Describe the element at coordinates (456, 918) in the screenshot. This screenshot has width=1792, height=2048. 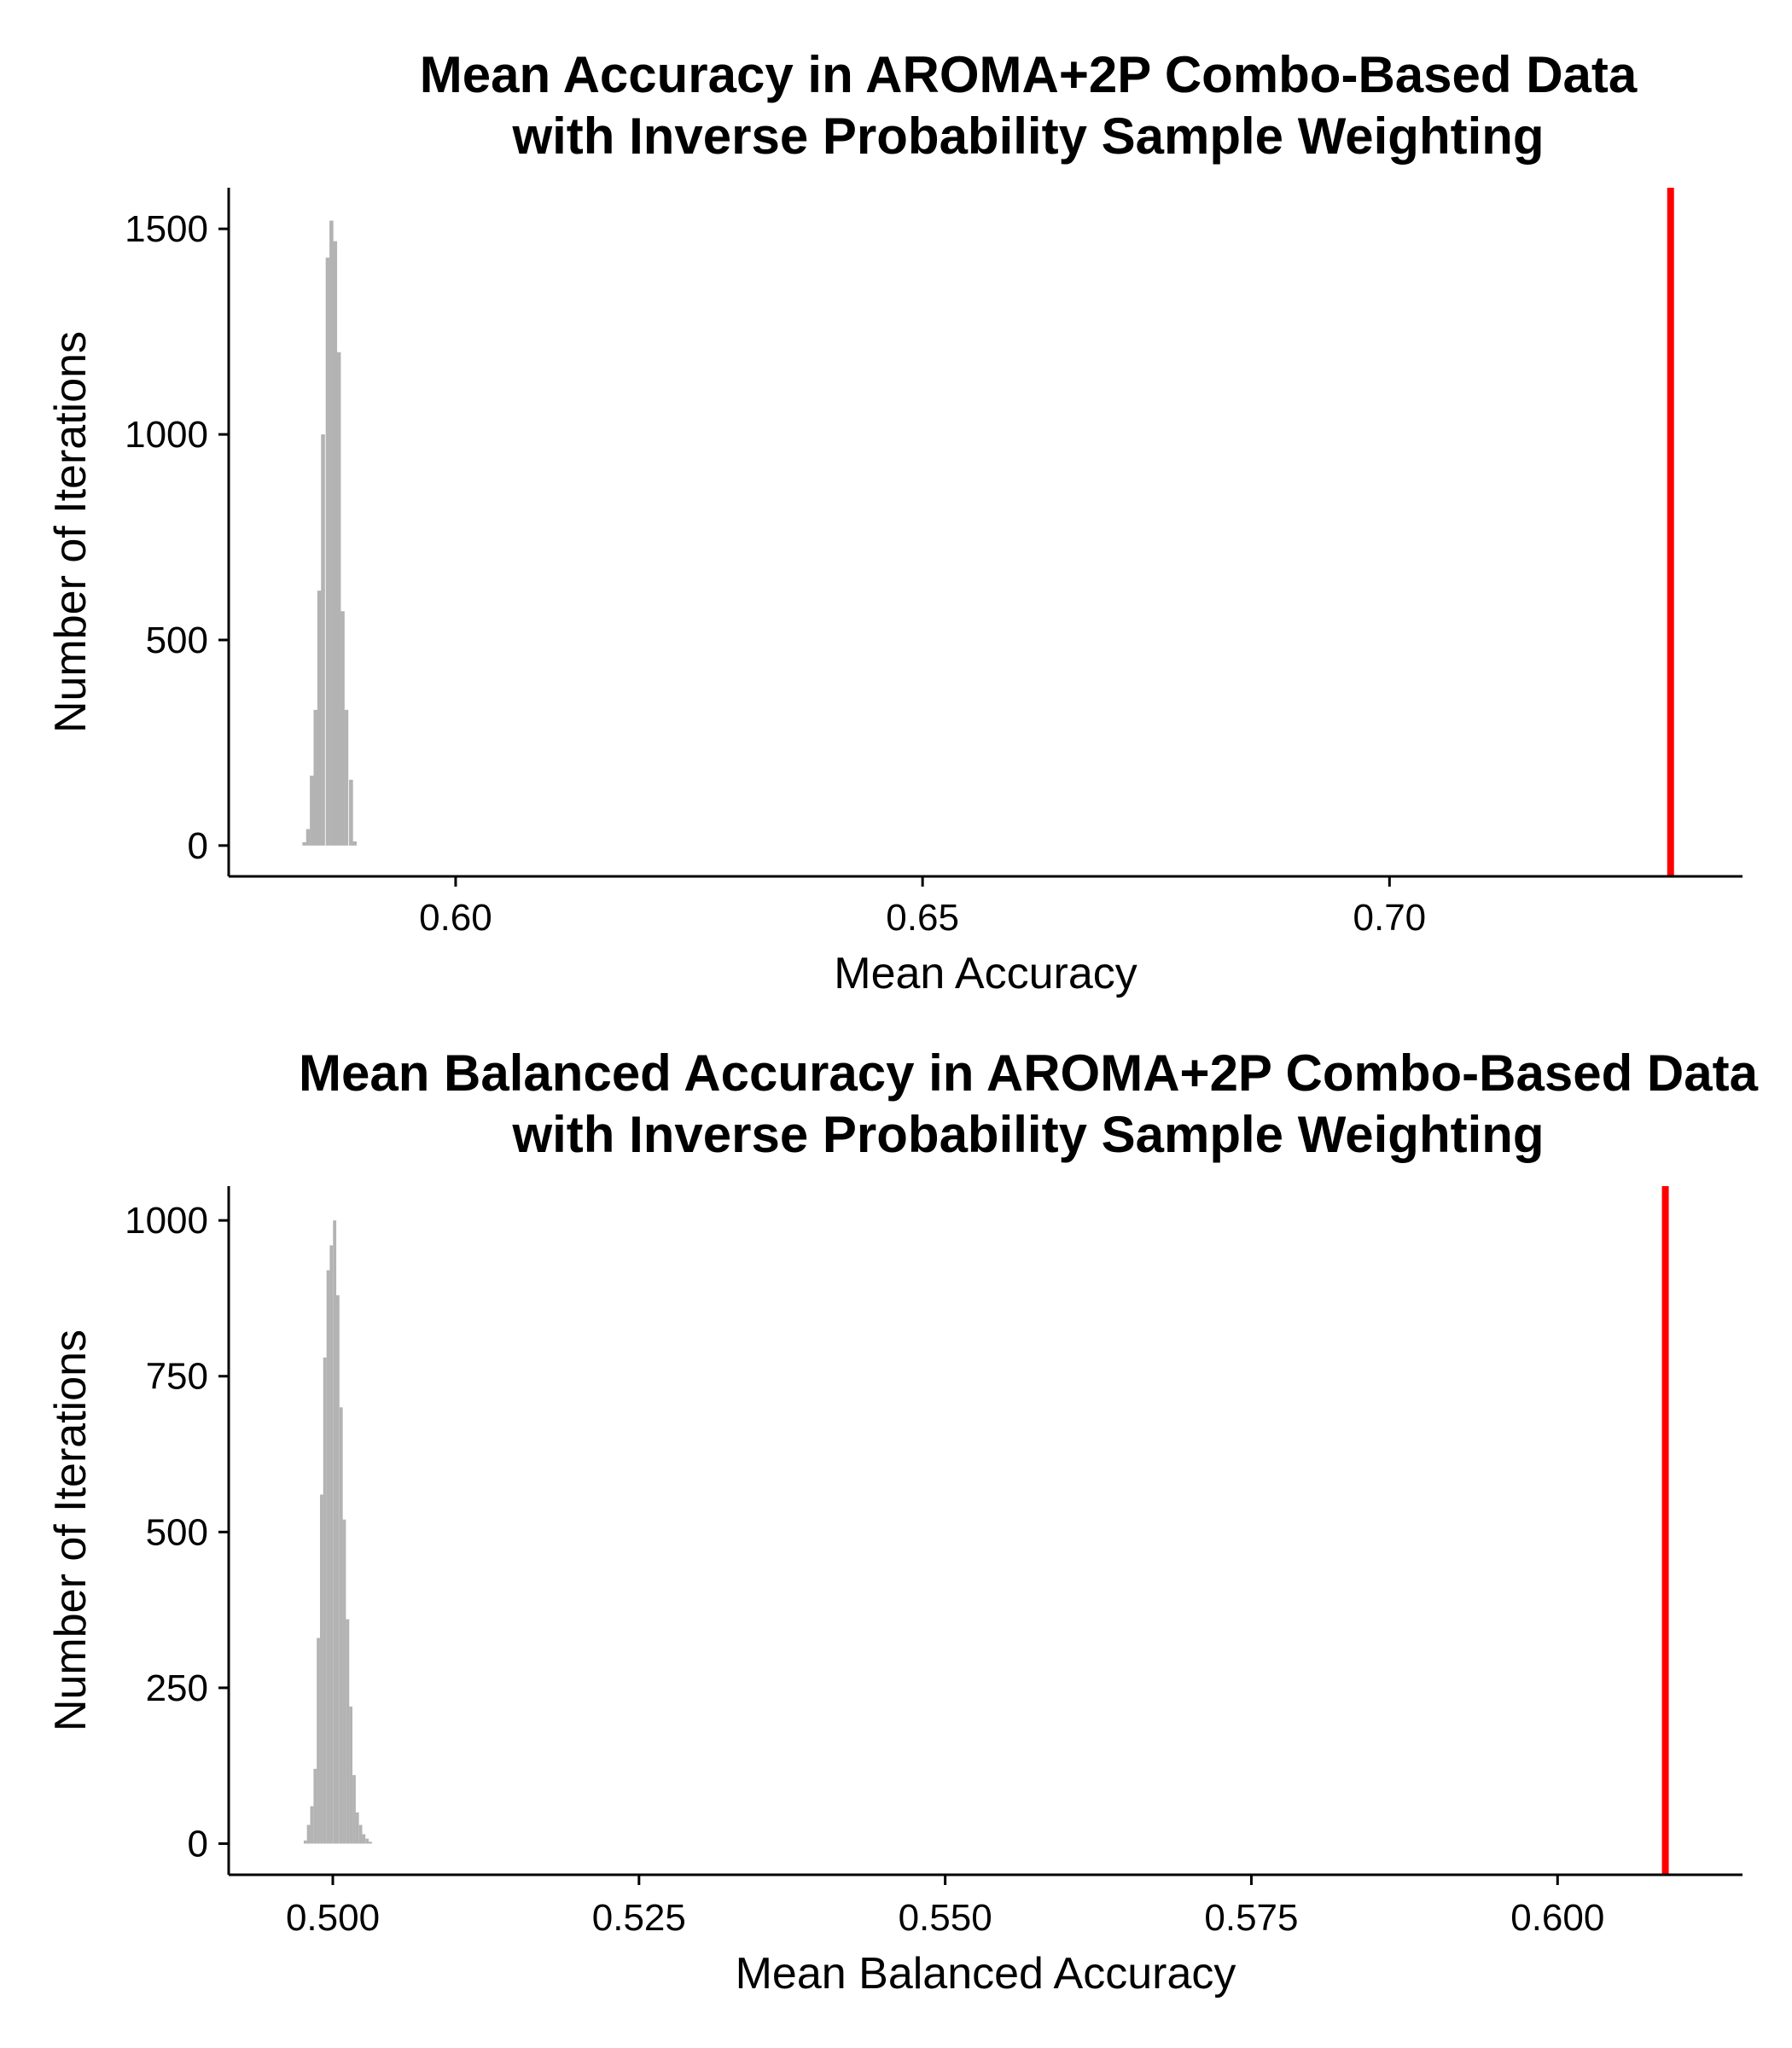
I see `x-tick-label: 0.60` at that location.